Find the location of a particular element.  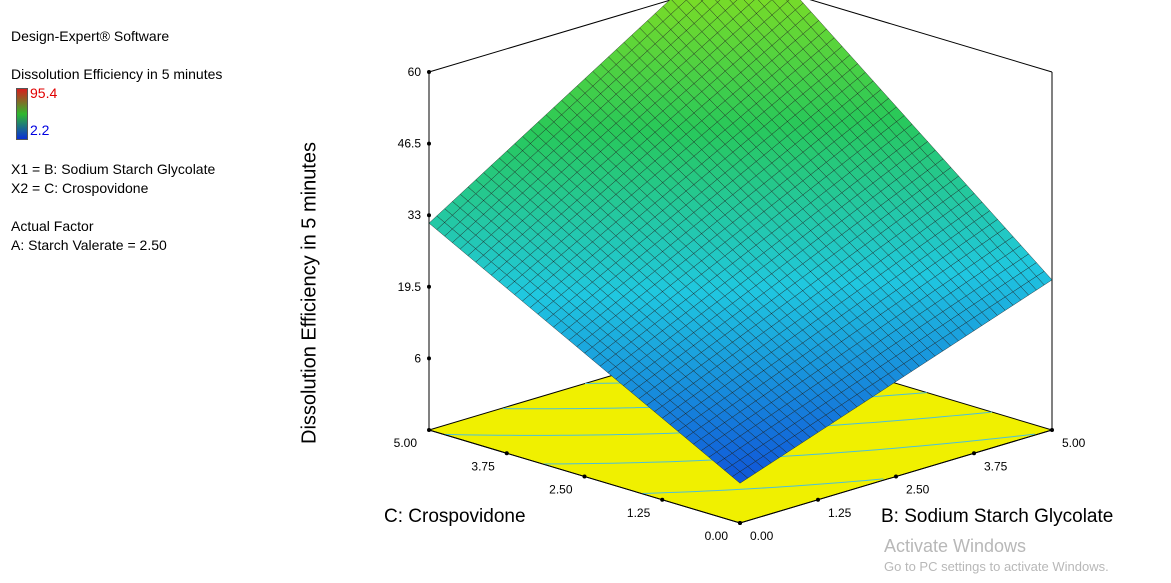

z-tick-label-2: 33 is located at coordinates (415, 215).